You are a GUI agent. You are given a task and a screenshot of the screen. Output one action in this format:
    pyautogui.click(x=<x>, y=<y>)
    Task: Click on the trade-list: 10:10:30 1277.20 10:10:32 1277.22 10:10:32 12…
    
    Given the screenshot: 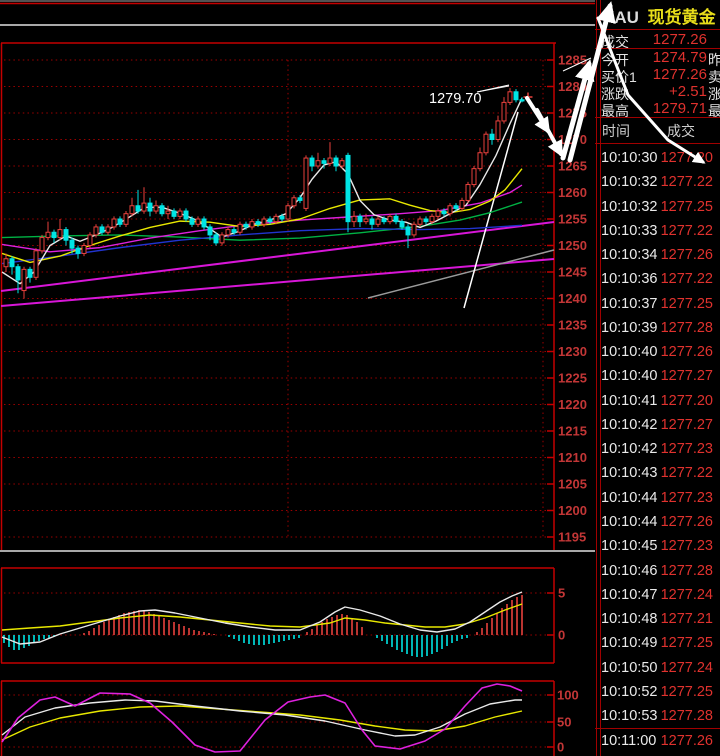 What is the action you would take?
    pyautogui.click(x=657, y=450)
    